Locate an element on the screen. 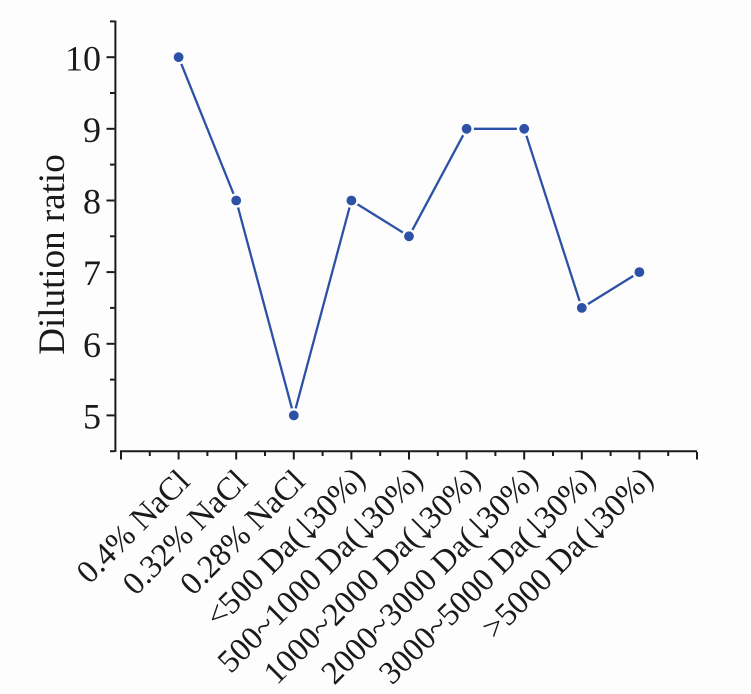 This screenshot has width=751, height=694. svg-text: Dilution ratio is located at coordinates (52, 254).